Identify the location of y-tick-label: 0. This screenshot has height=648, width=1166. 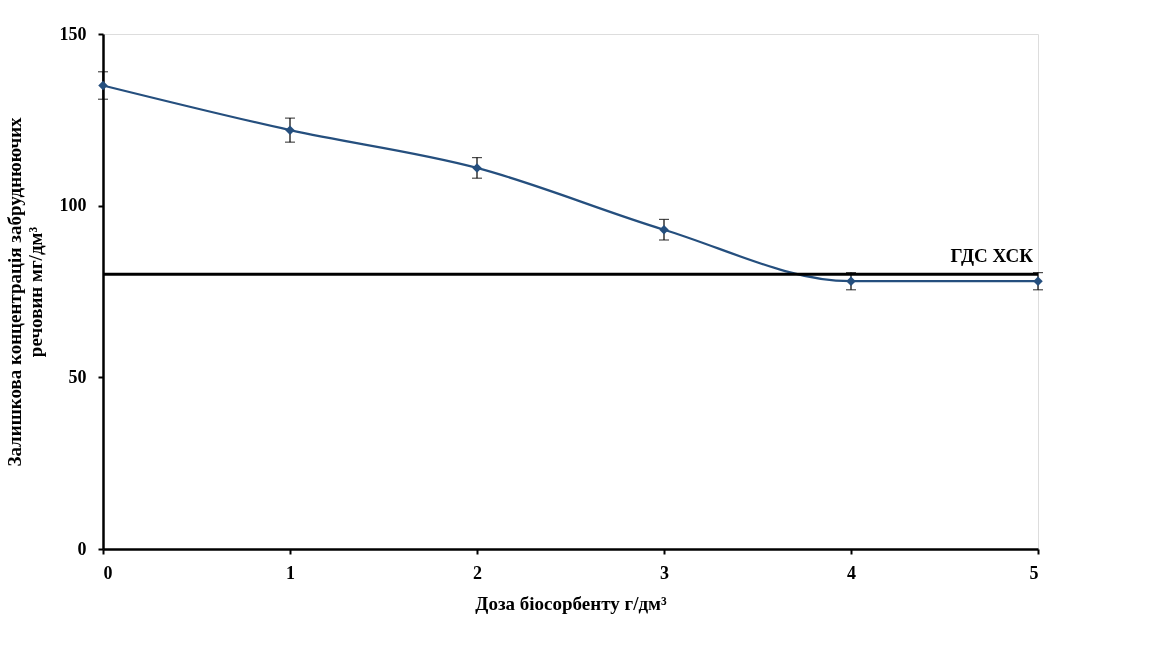
(82, 548).